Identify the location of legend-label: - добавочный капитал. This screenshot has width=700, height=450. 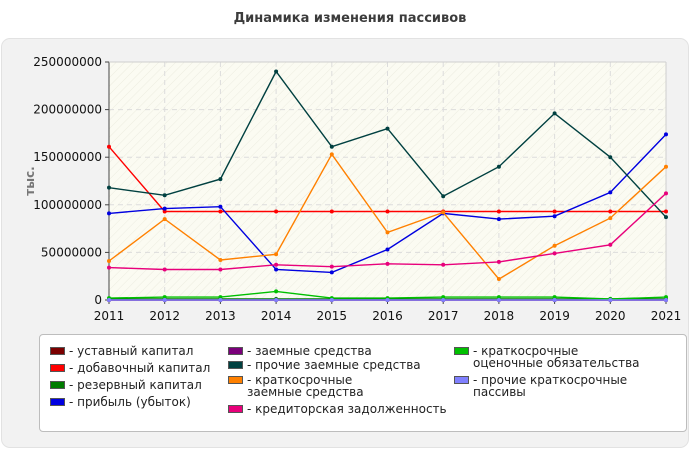
(140, 368).